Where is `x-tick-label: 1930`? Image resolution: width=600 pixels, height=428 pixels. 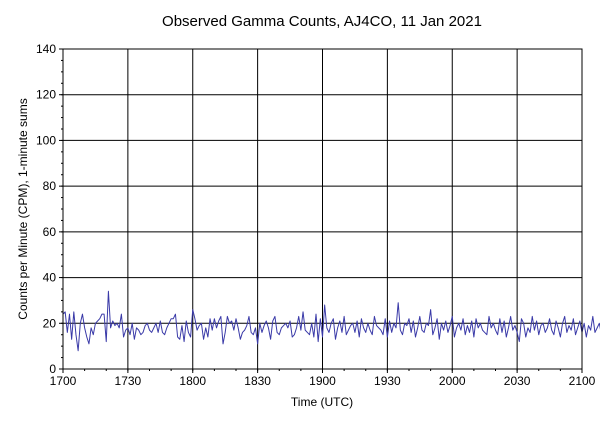 x-tick-label: 1930 is located at coordinates (387, 381).